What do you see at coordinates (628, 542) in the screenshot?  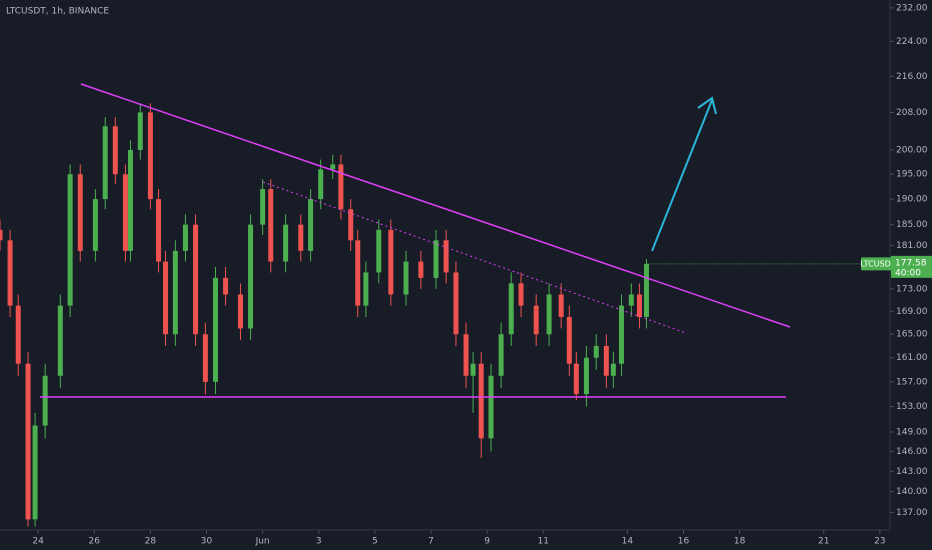 I see `x-tick-label: 14` at bounding box center [628, 542].